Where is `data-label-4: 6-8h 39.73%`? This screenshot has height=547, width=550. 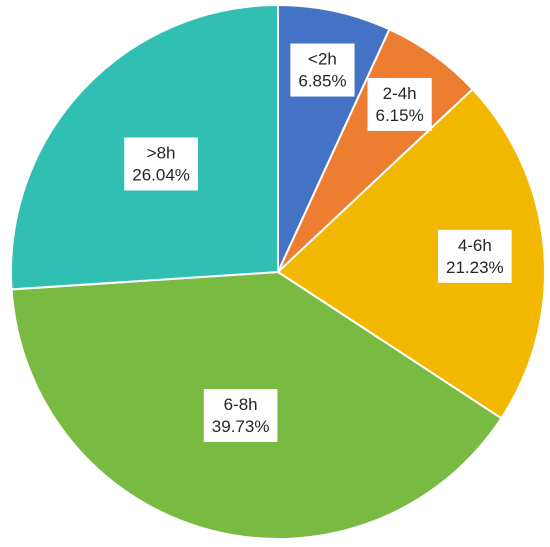 data-label-4: 6-8h 39.73% is located at coordinates (240, 416).